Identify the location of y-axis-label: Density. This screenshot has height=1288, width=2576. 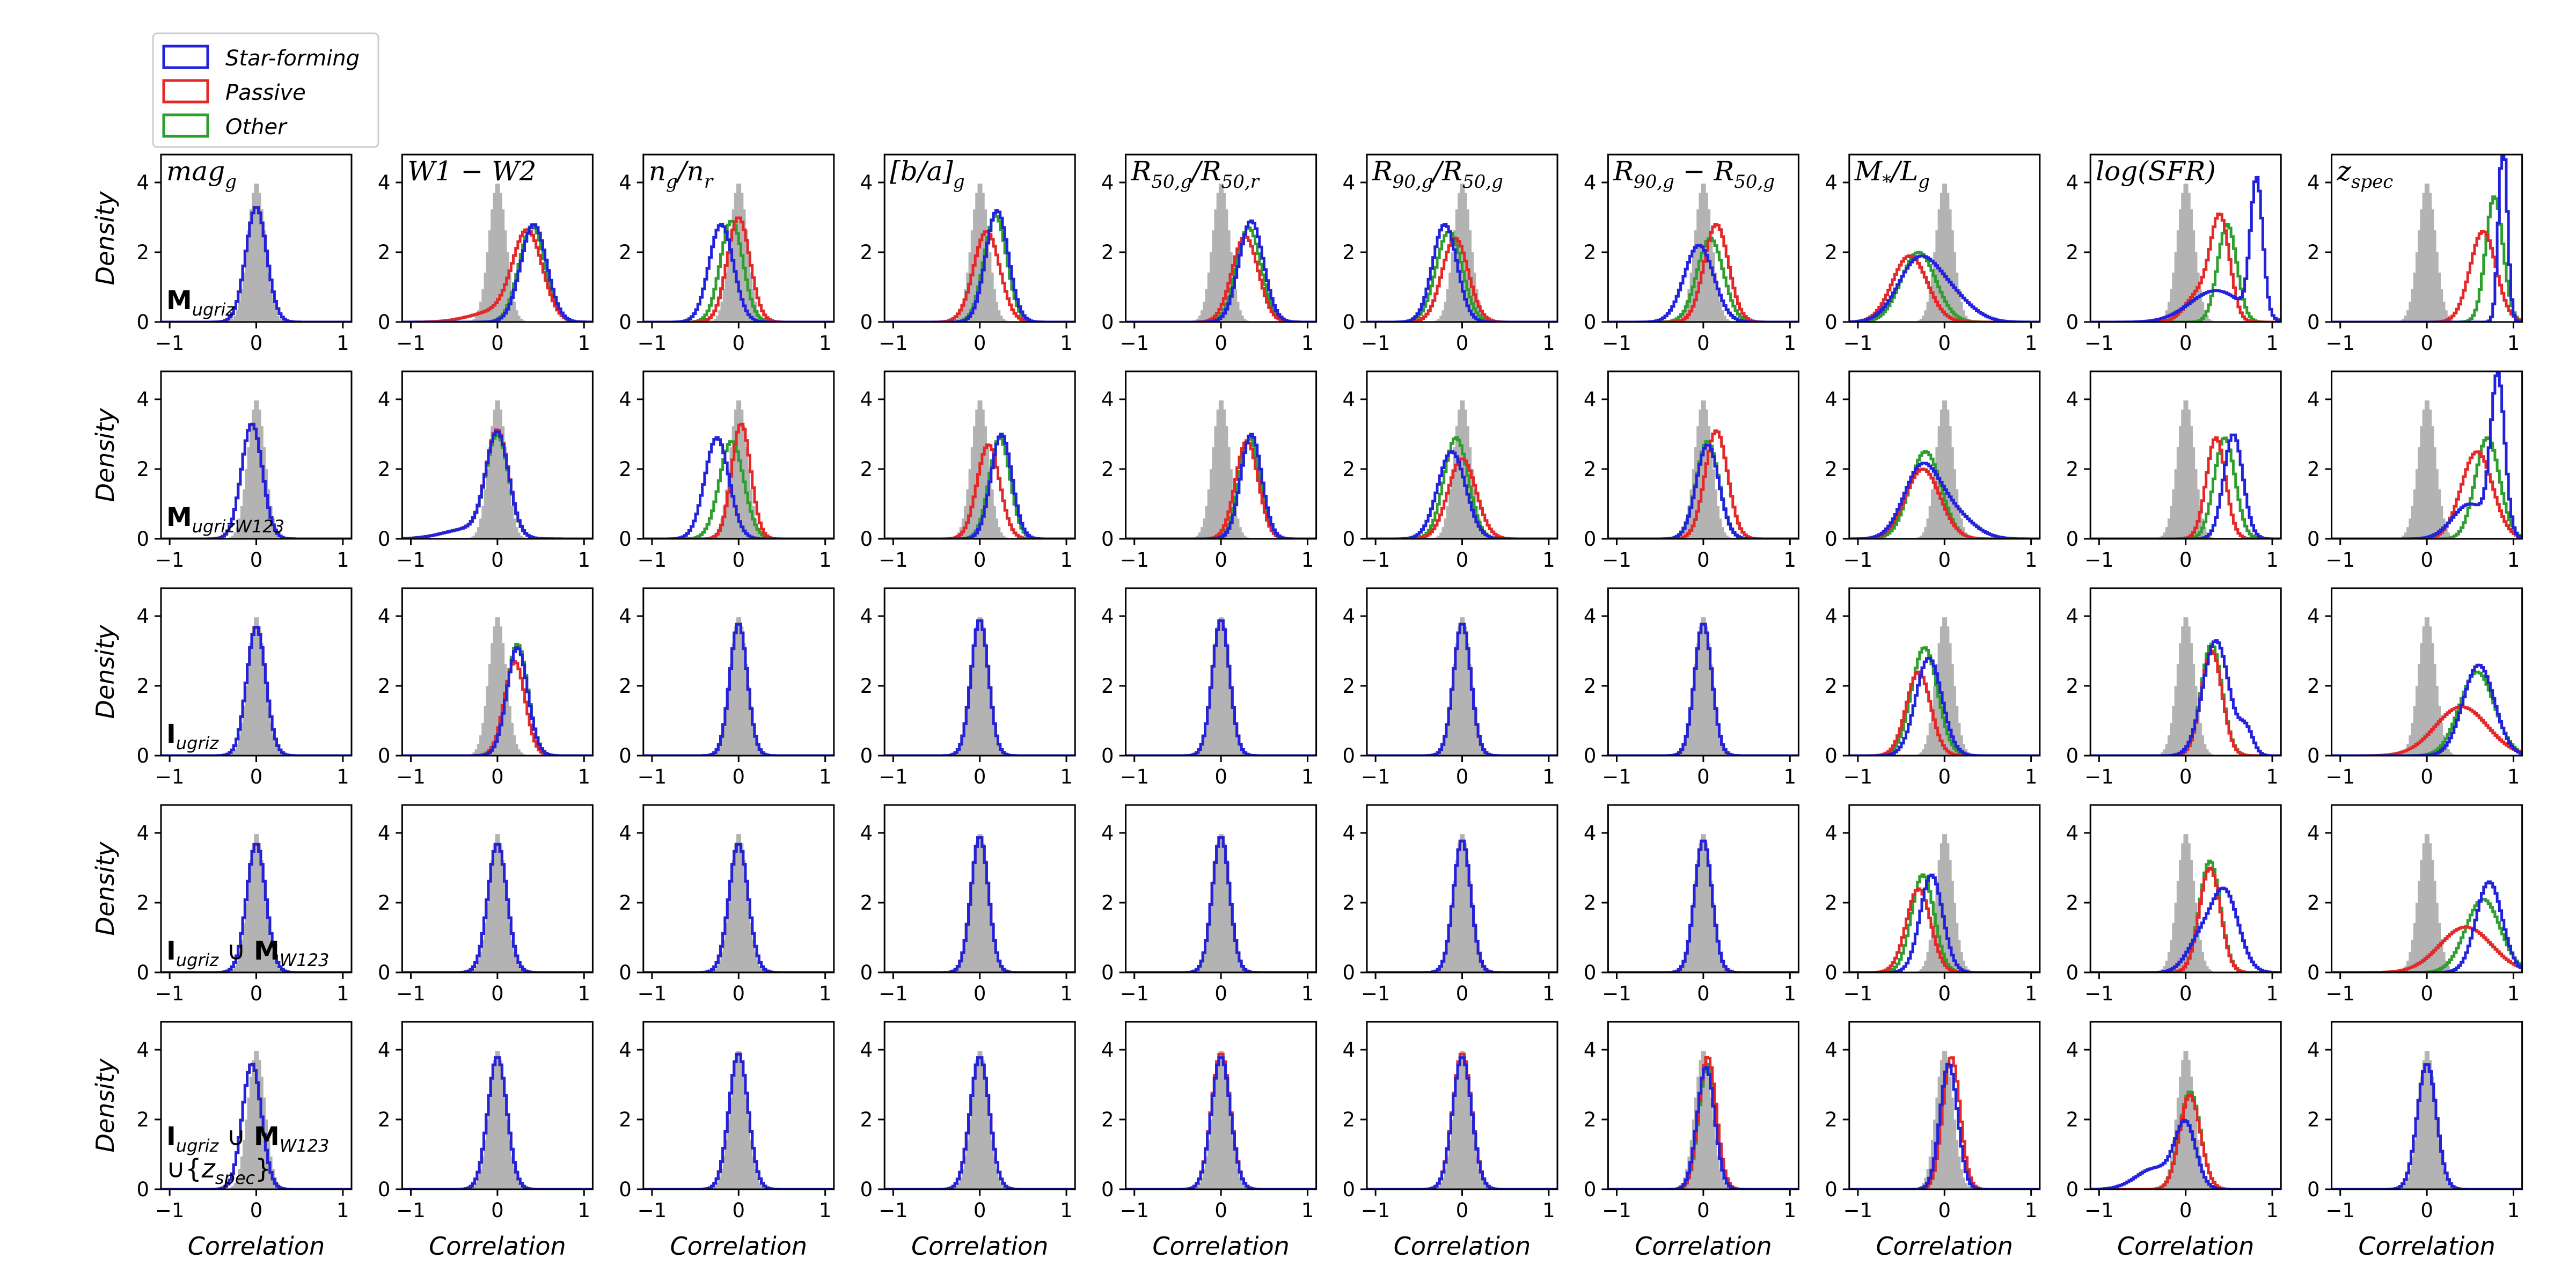
(105, 455).